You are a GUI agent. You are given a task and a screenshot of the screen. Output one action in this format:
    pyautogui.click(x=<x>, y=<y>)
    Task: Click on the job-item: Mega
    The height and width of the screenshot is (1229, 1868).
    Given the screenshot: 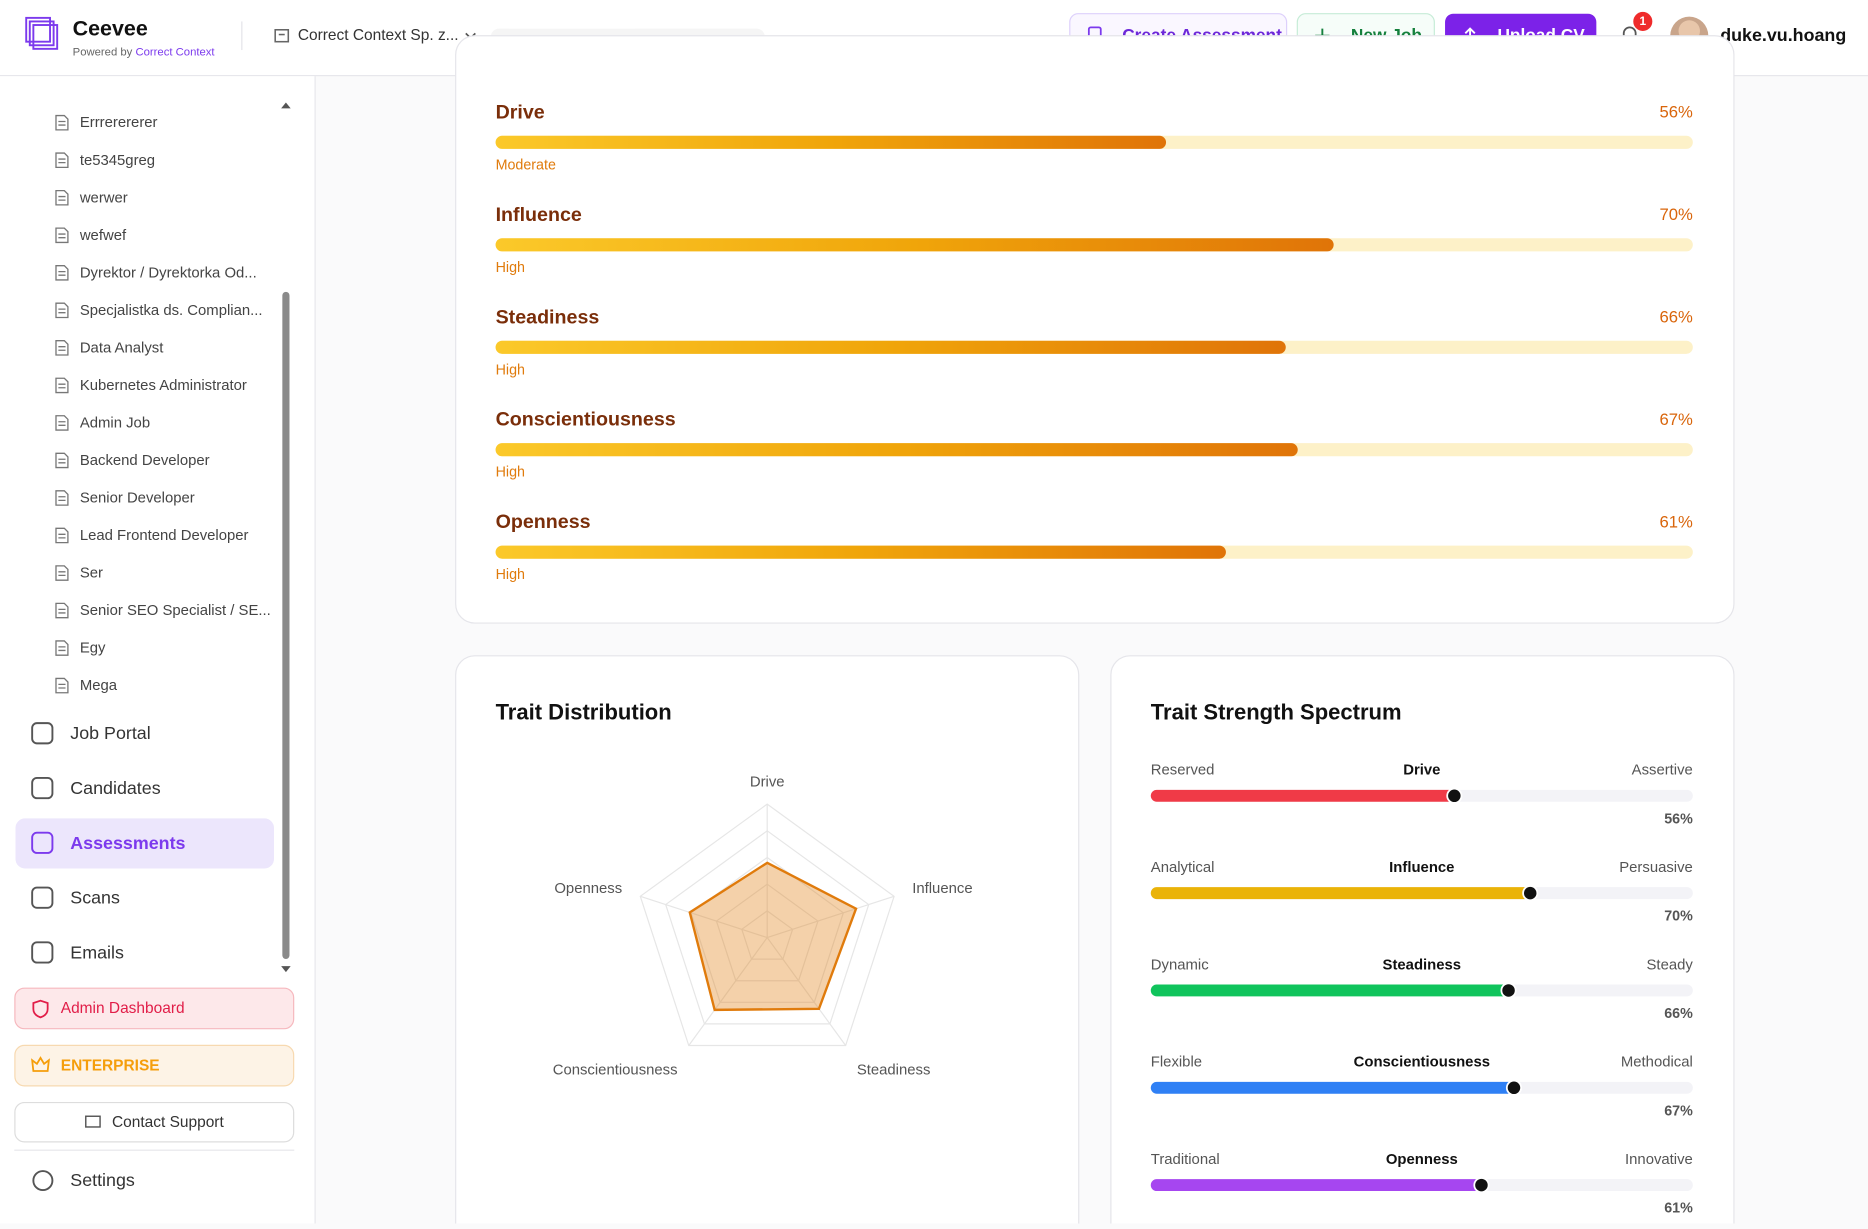 What is the action you would take?
    pyautogui.click(x=99, y=686)
    